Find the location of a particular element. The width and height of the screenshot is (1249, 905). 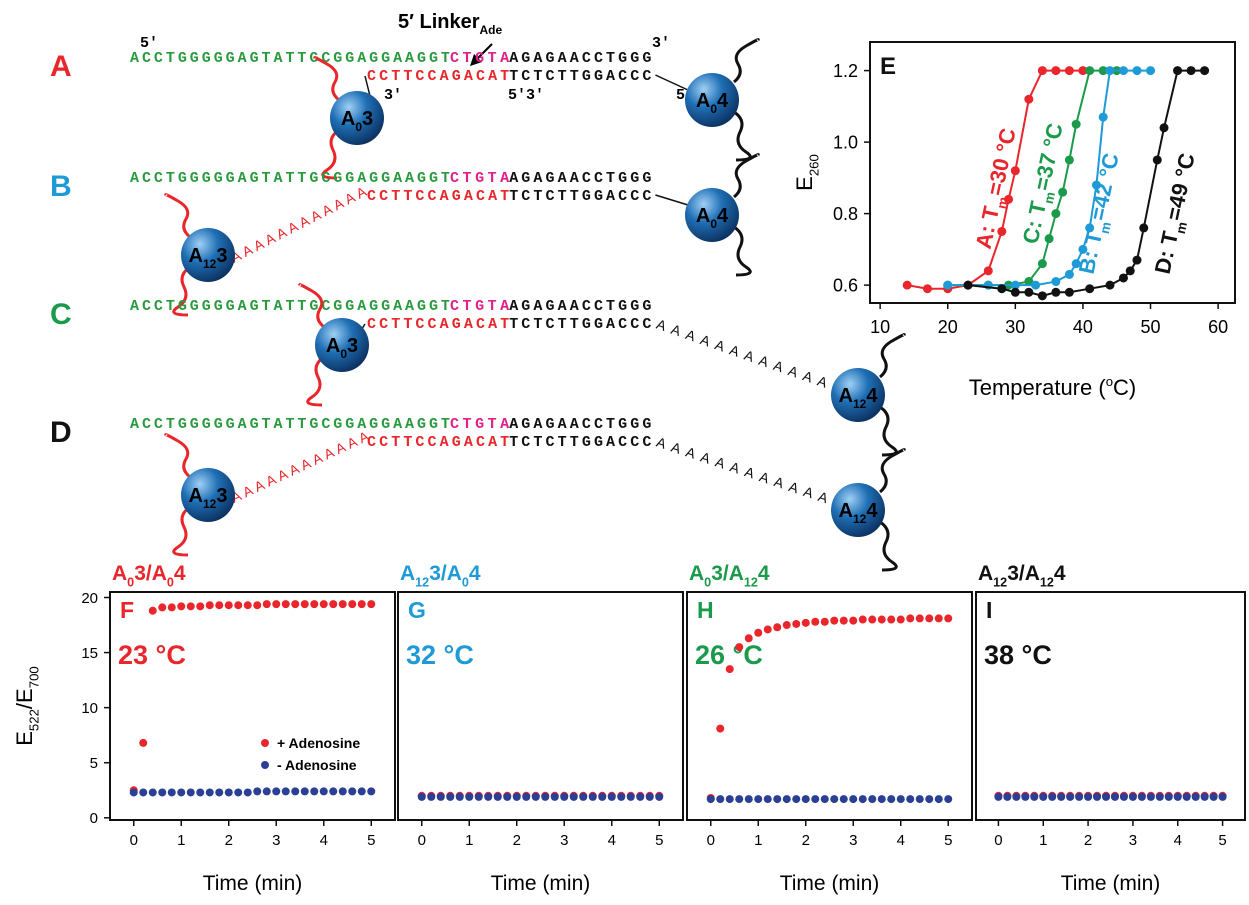

text-part: E is located at coordinates (804, 183).